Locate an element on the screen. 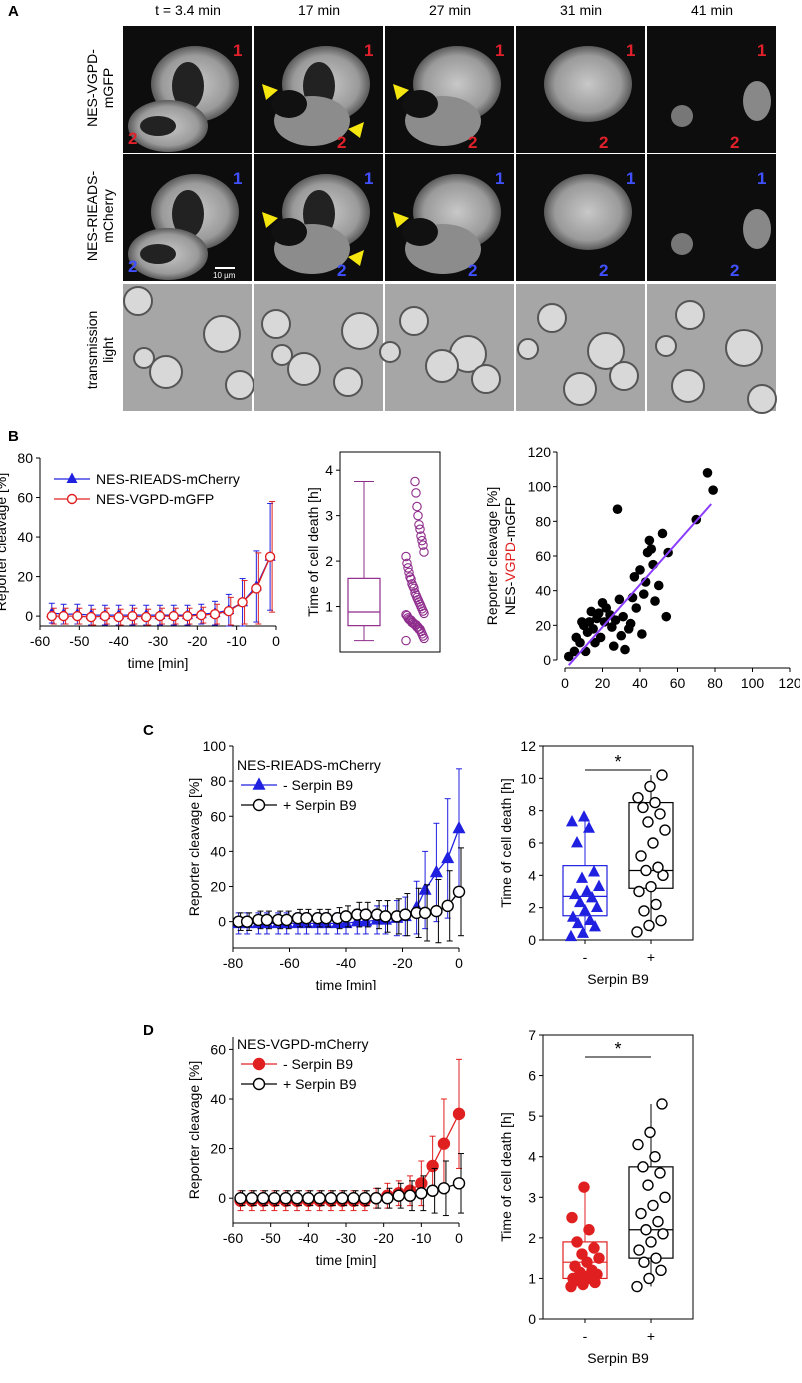  y-tick-label: 80 is located at coordinates (218, 781).